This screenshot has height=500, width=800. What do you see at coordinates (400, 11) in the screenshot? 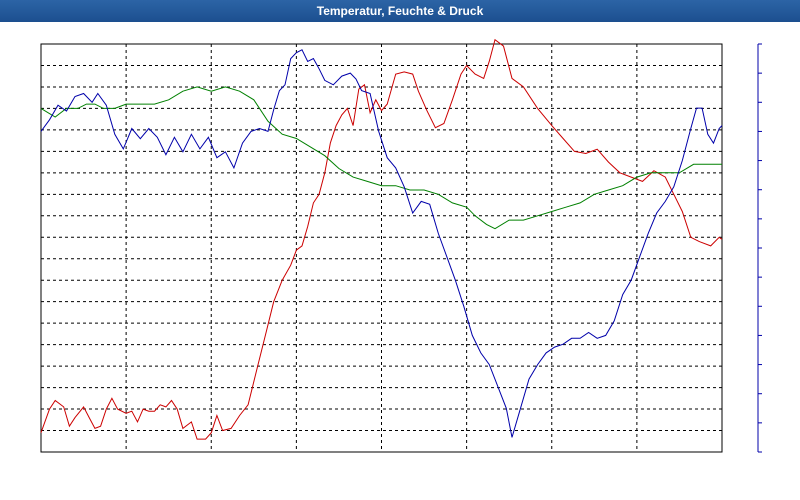
I see `chart-title: Temperatur, Feuchte & Druck` at bounding box center [400, 11].